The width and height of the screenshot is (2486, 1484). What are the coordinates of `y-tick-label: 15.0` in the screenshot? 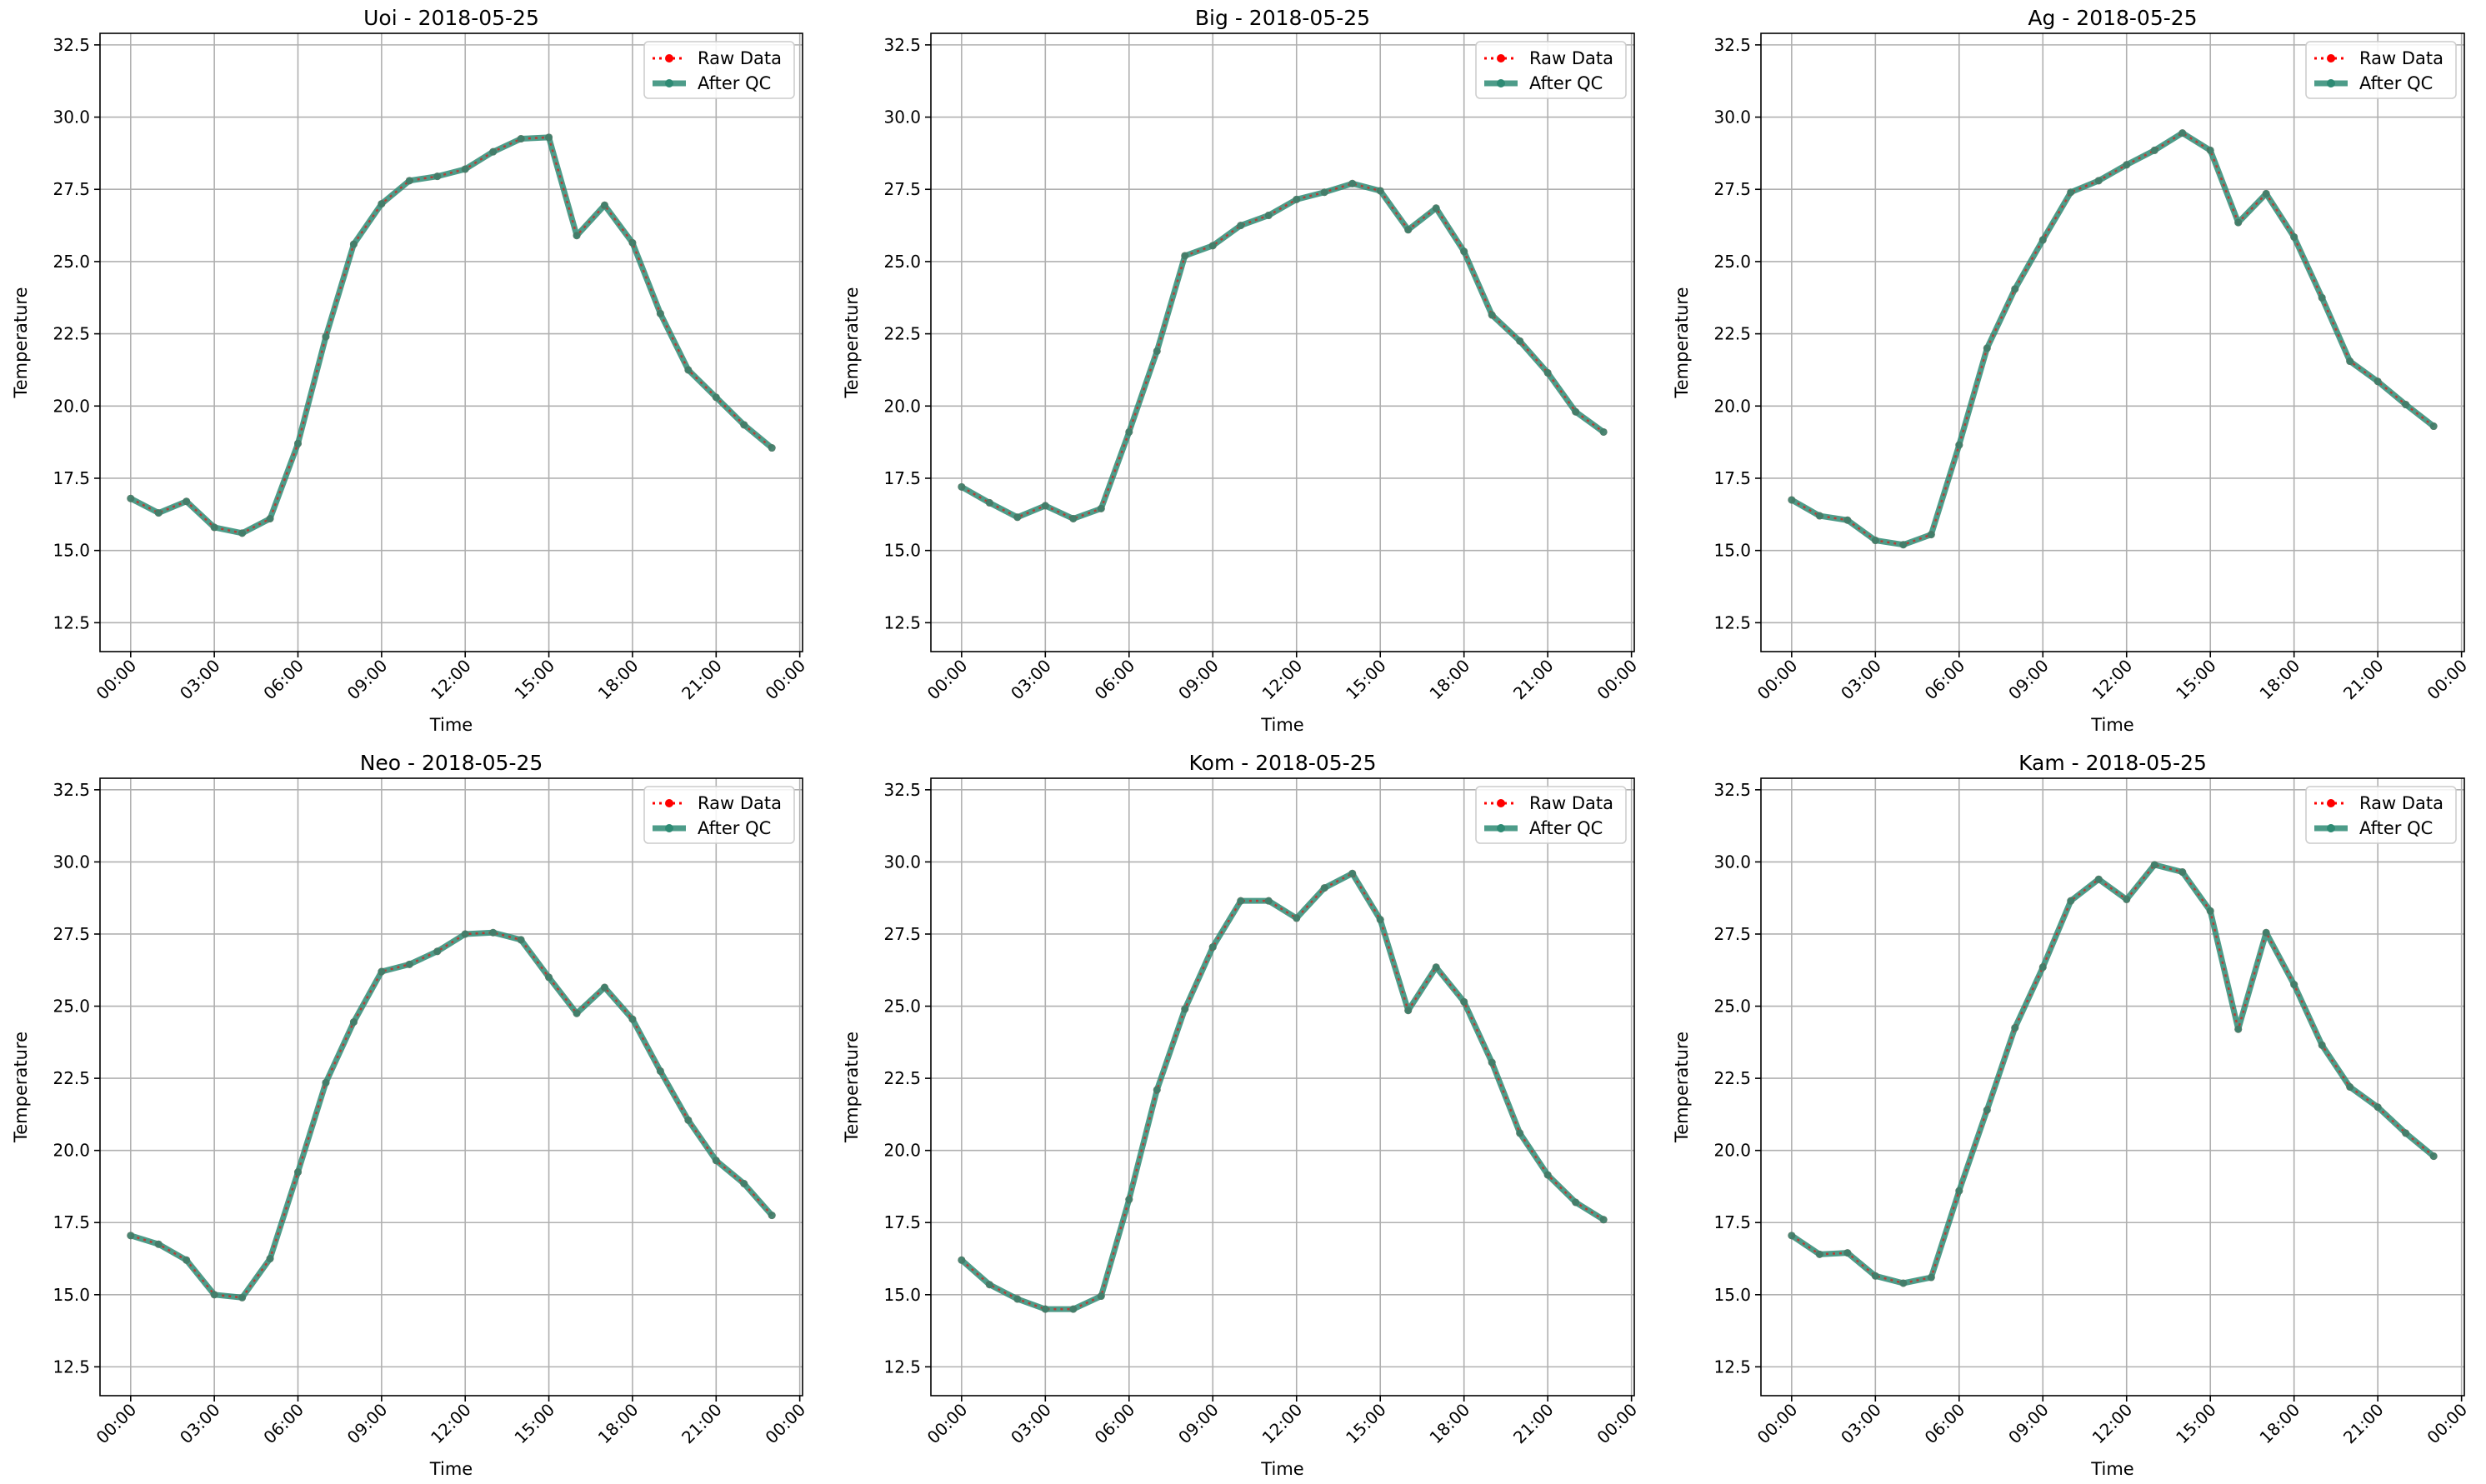 It's located at (71, 551).